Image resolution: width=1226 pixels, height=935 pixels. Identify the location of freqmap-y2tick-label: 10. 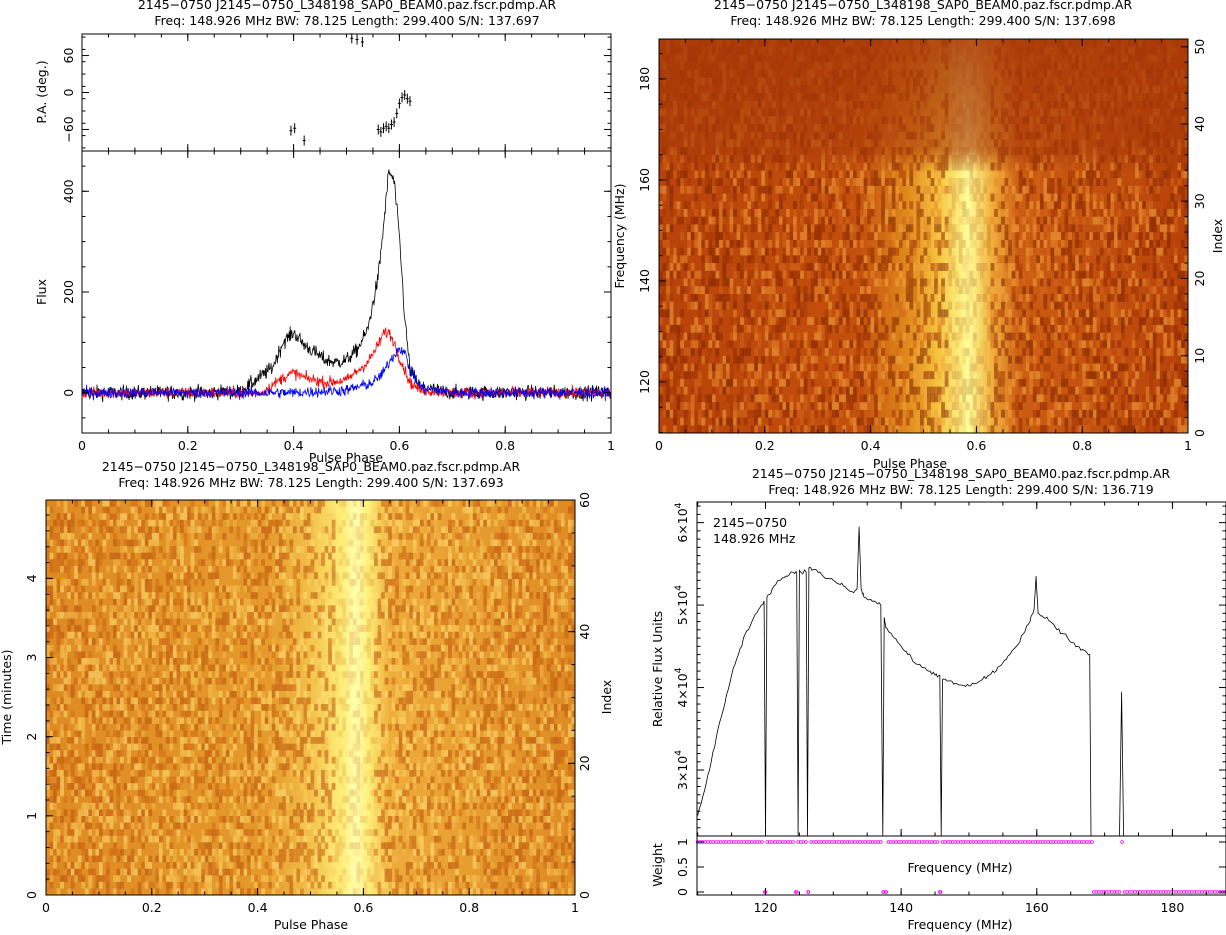
(1199, 356).